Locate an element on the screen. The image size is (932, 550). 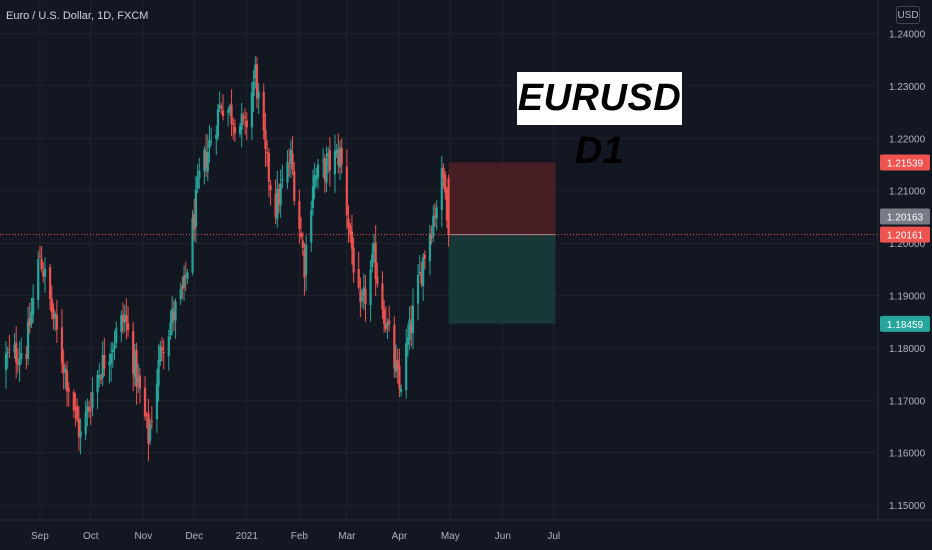
take-profit-price-label-bg is located at coordinates (905, 323).